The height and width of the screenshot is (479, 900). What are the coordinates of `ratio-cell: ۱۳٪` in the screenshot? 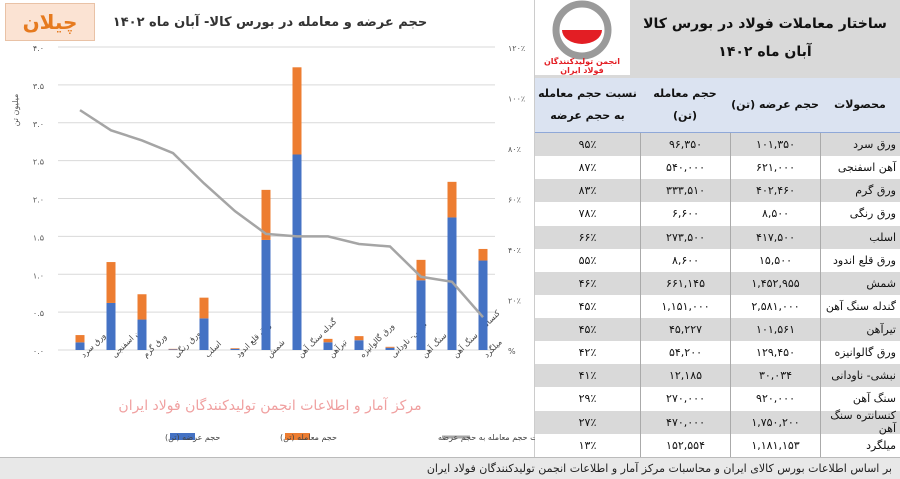 It's located at (587, 445).